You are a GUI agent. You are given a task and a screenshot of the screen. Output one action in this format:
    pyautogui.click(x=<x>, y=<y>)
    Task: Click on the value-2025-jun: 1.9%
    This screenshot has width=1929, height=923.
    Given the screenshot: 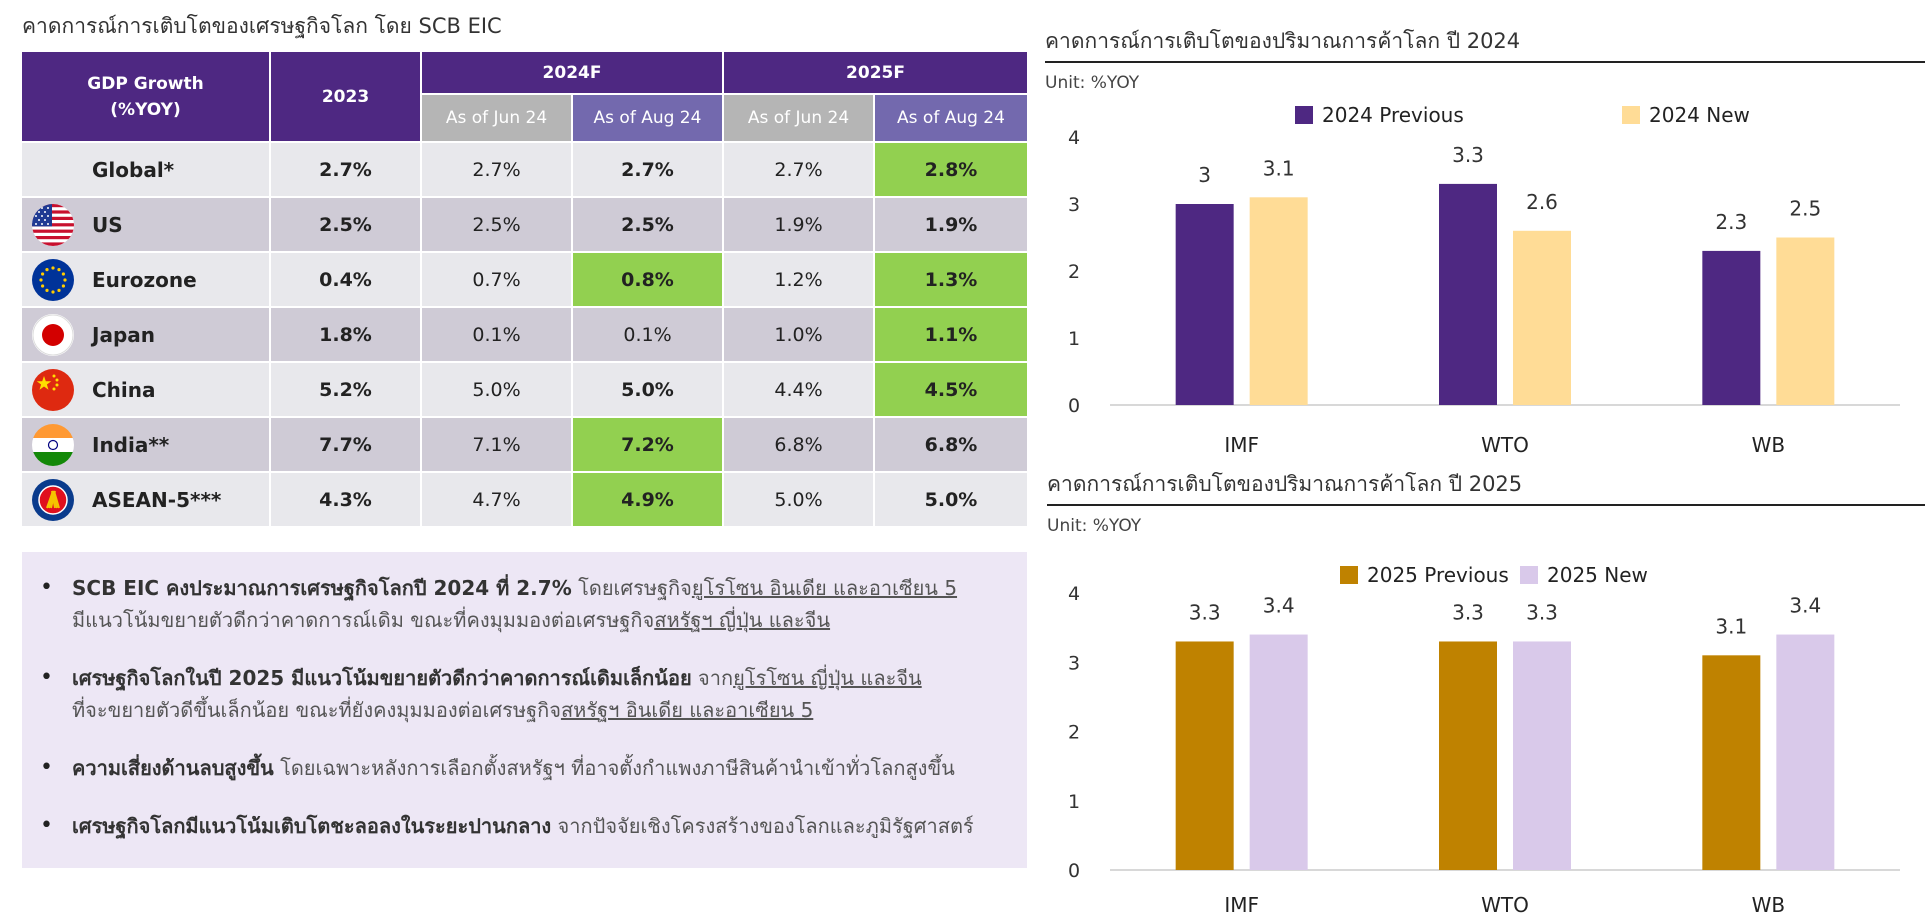 What is the action you would take?
    pyautogui.click(x=798, y=224)
    